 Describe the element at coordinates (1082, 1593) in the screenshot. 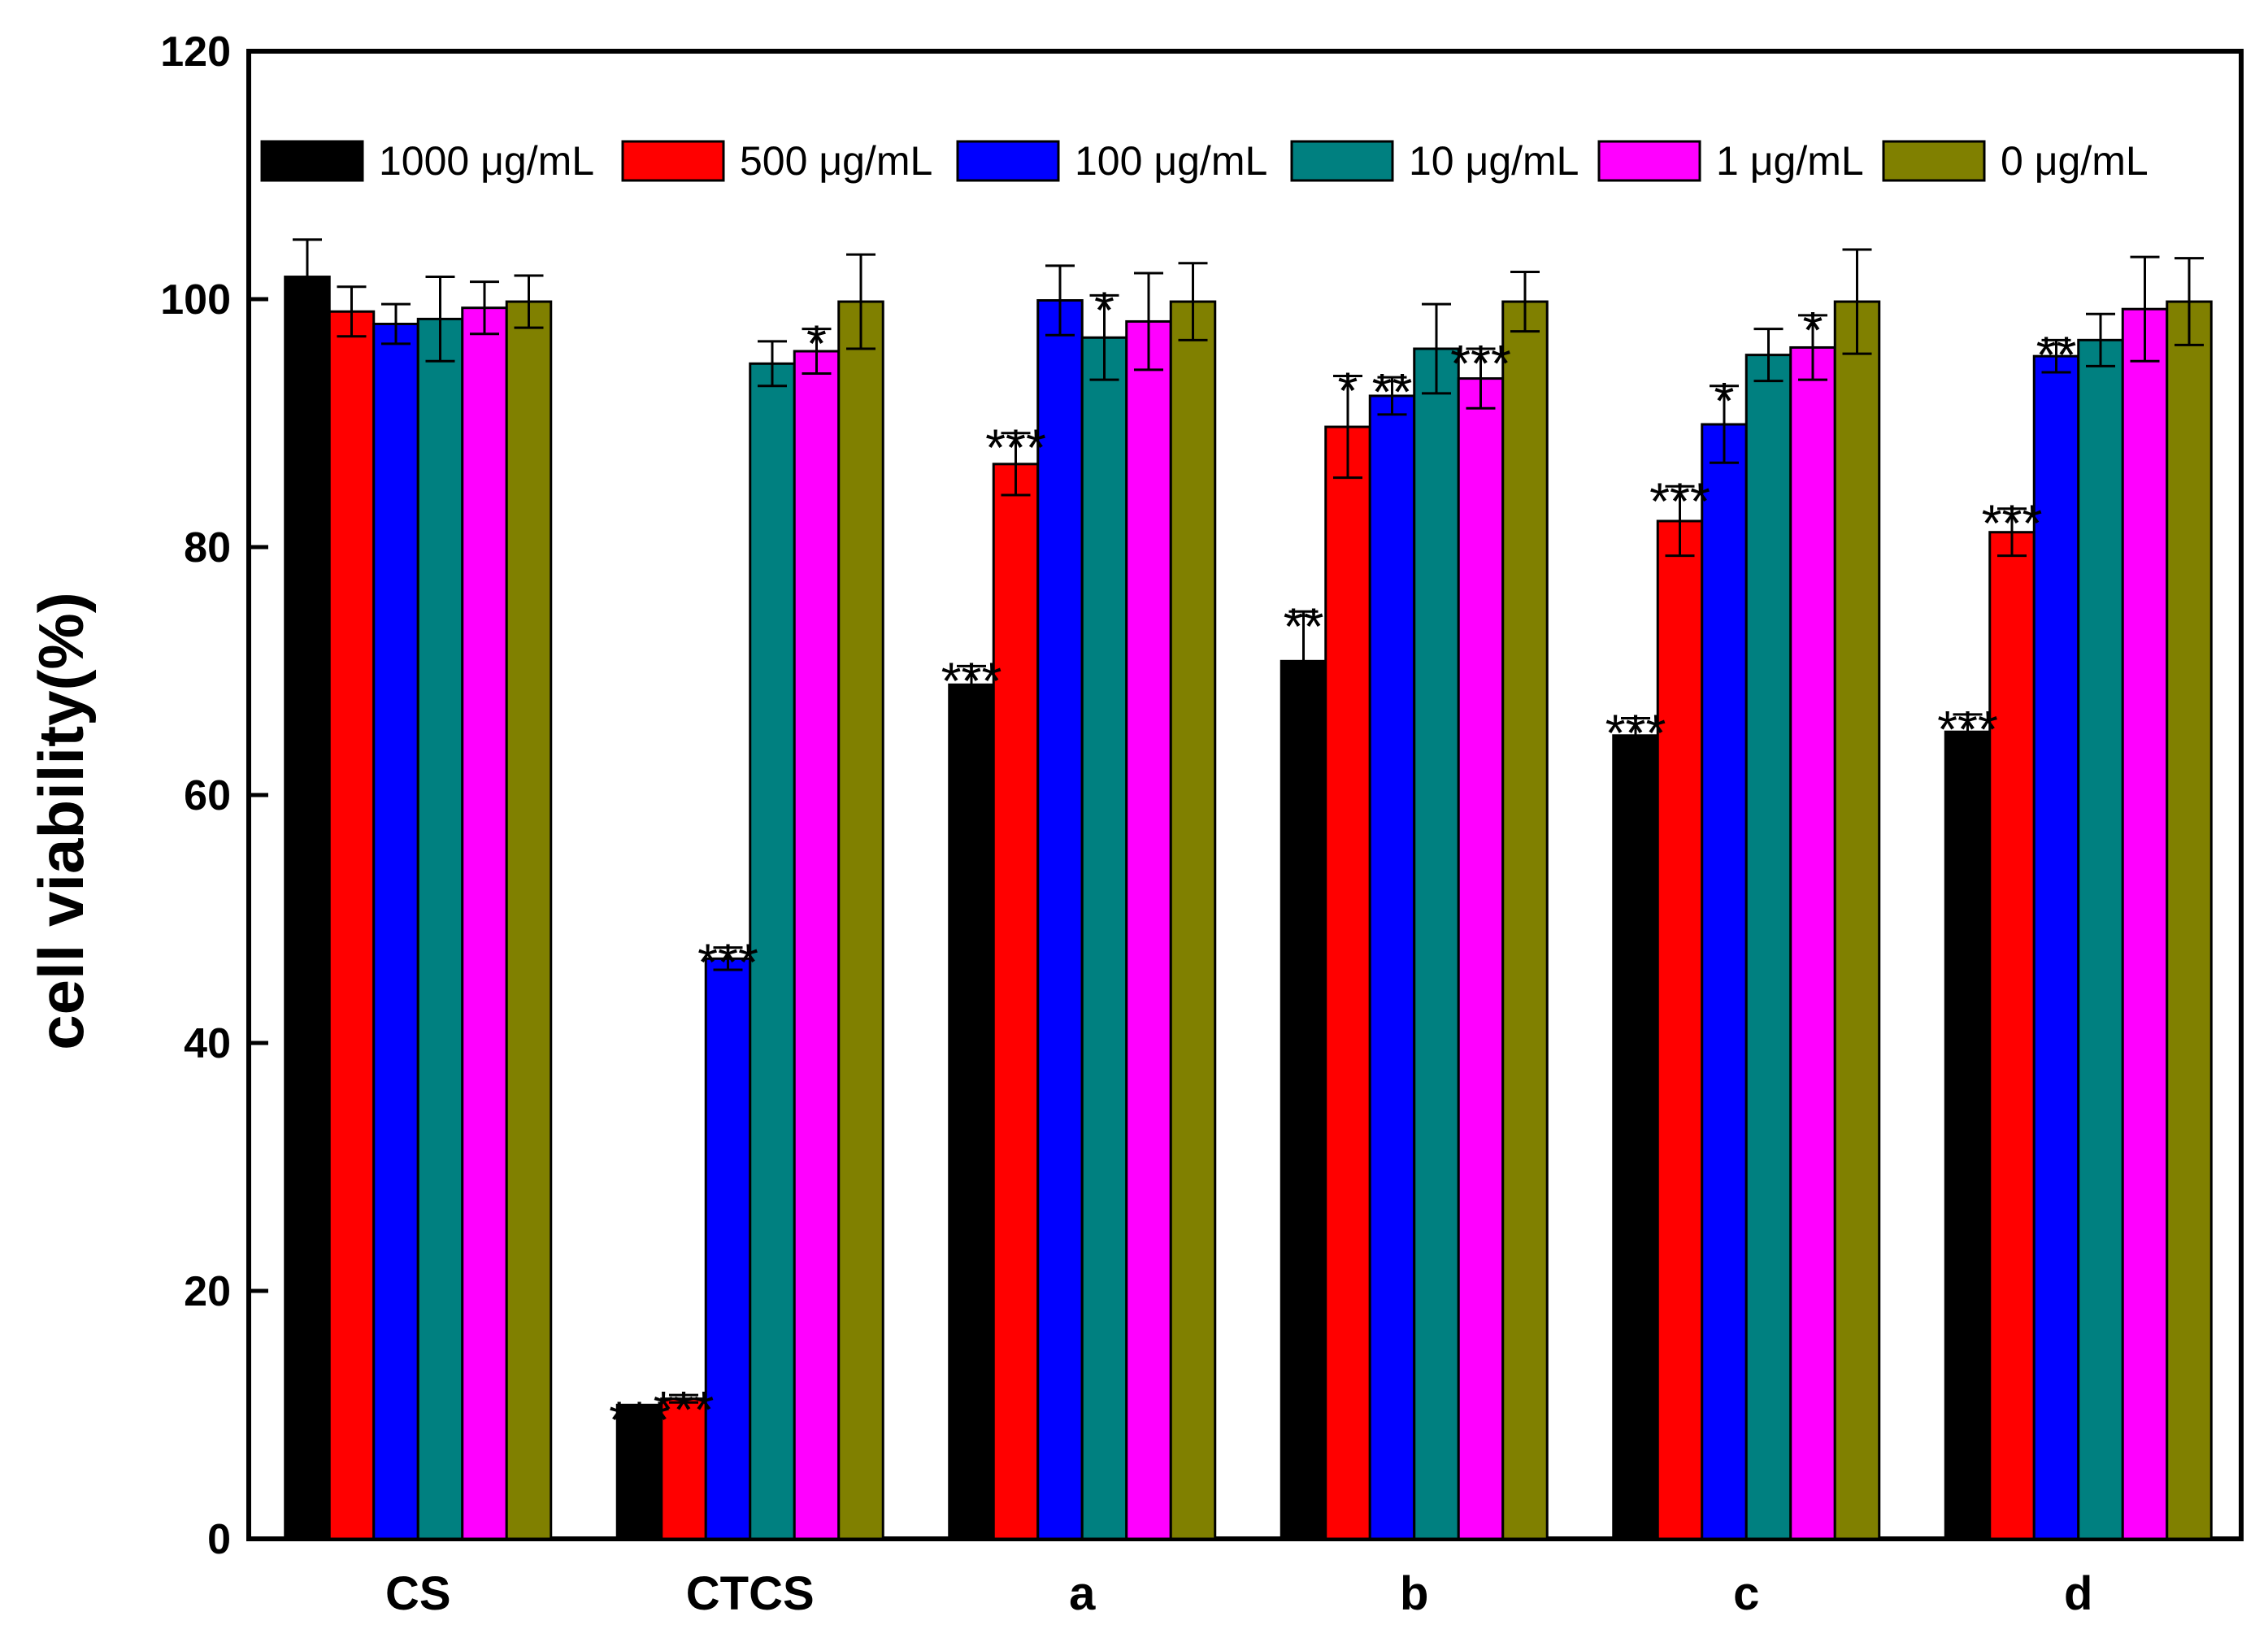

I see `x-category-label: a` at that location.